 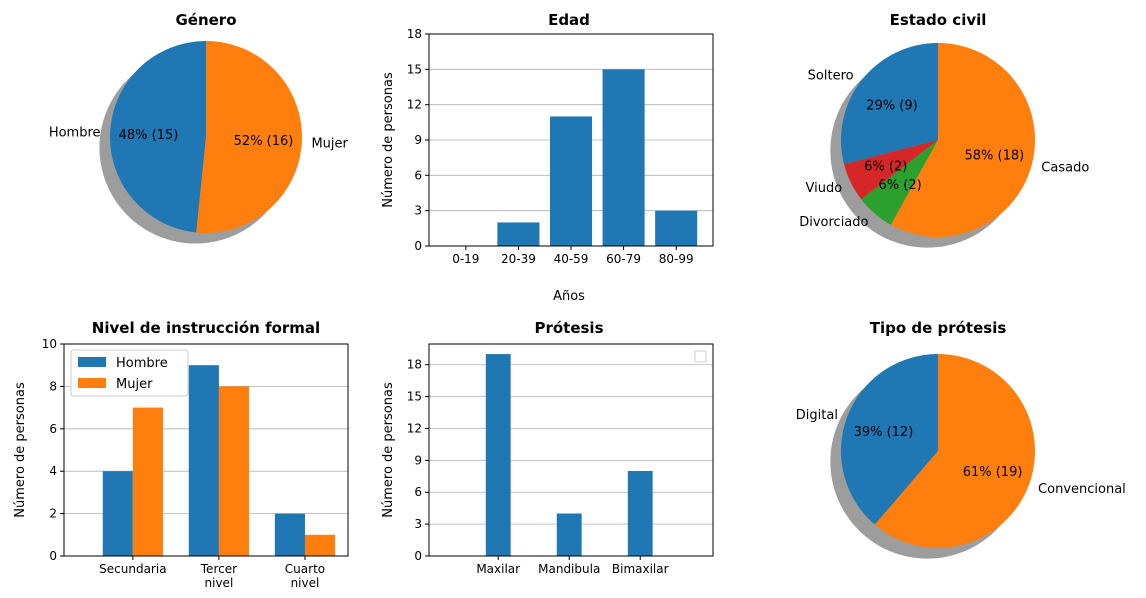 I want to click on bar-mandibula, so click(x=569, y=534).